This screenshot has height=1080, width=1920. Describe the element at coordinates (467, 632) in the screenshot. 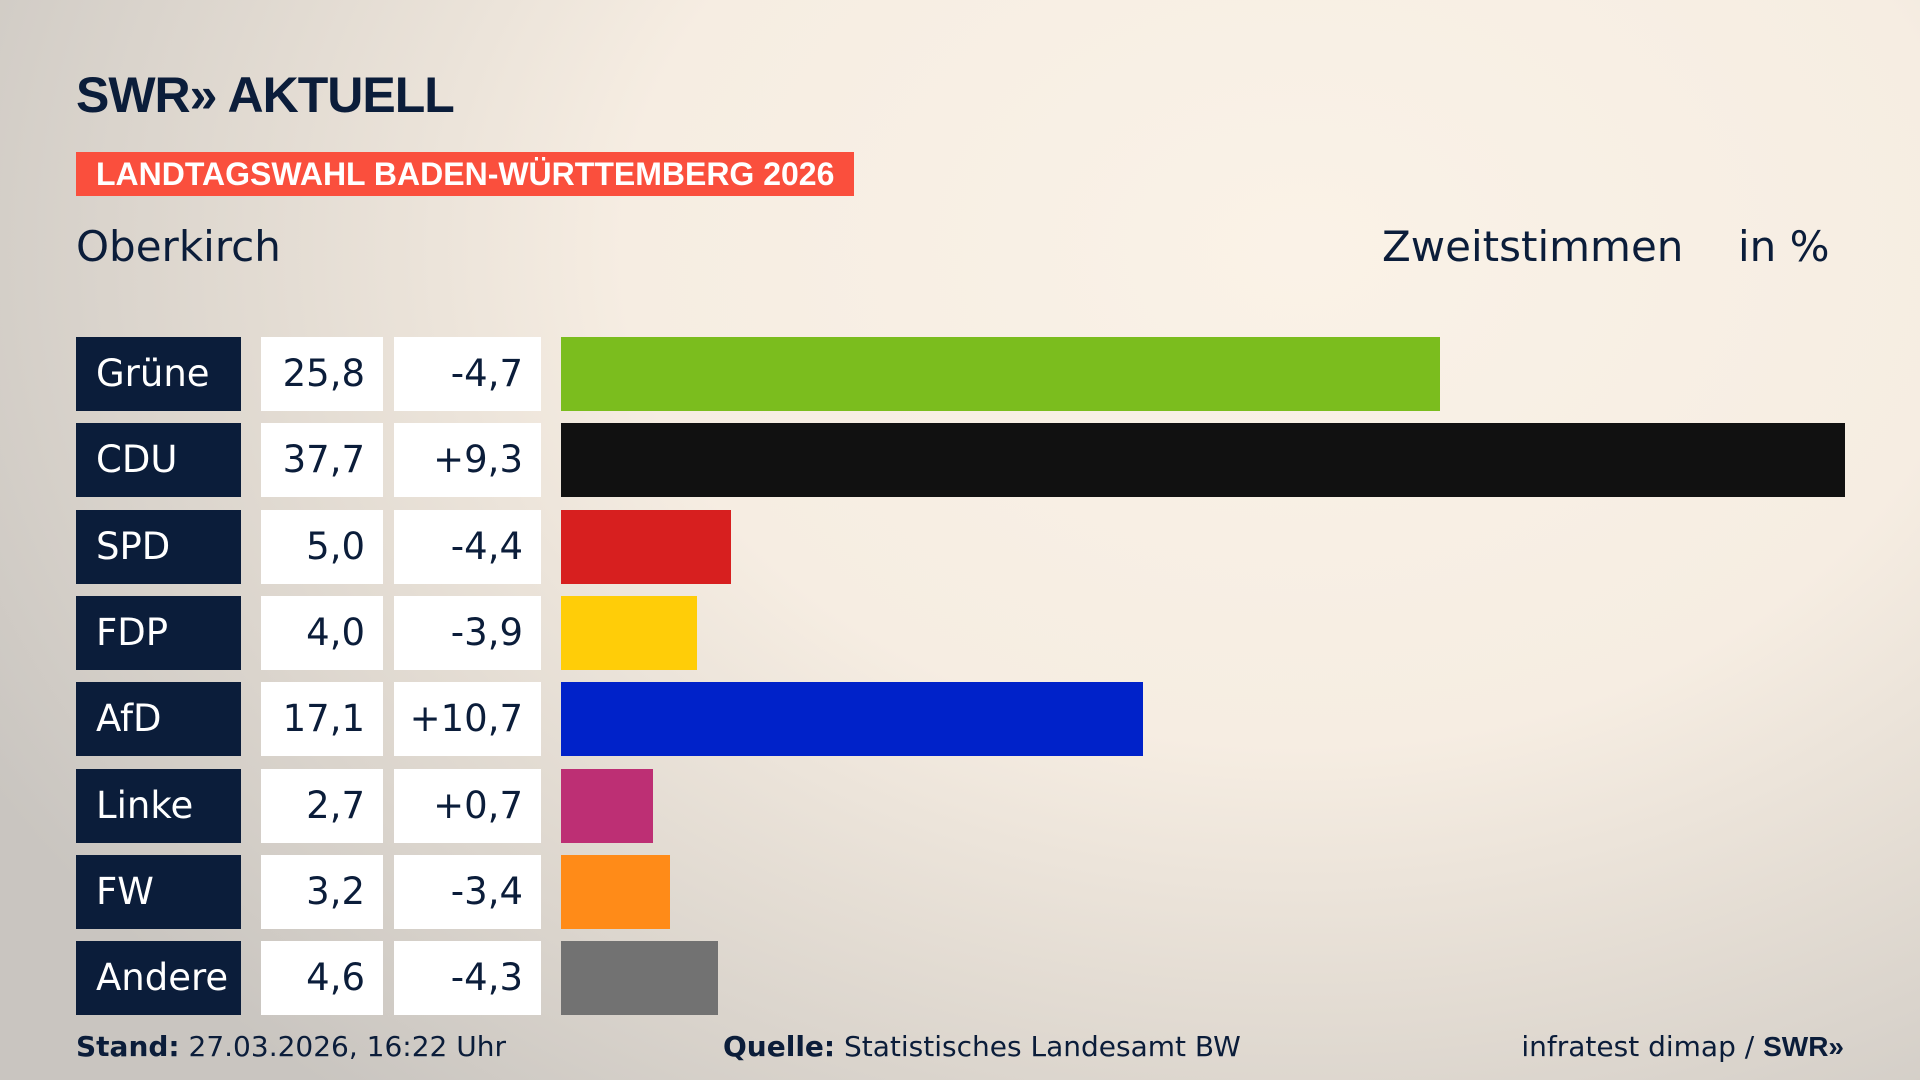

I see `diff-label: -3,9` at that location.